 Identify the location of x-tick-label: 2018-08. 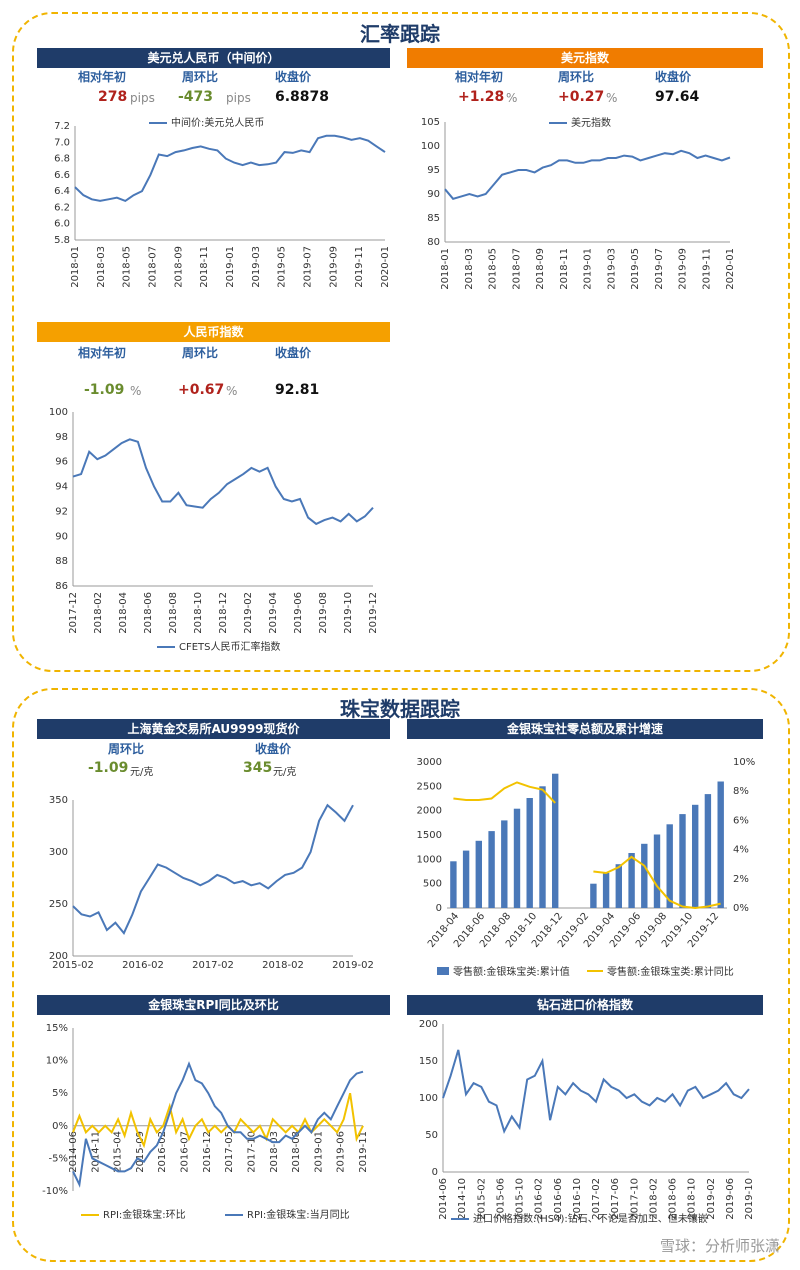
(173, 613).